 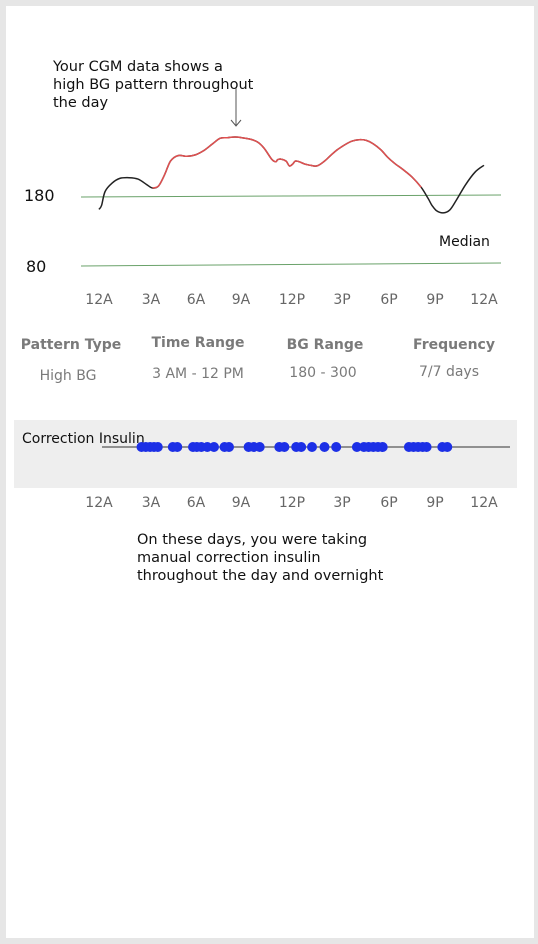 What do you see at coordinates (449, 372) in the screenshot?
I see `stat-value-frequency: 7/7 days` at bounding box center [449, 372].